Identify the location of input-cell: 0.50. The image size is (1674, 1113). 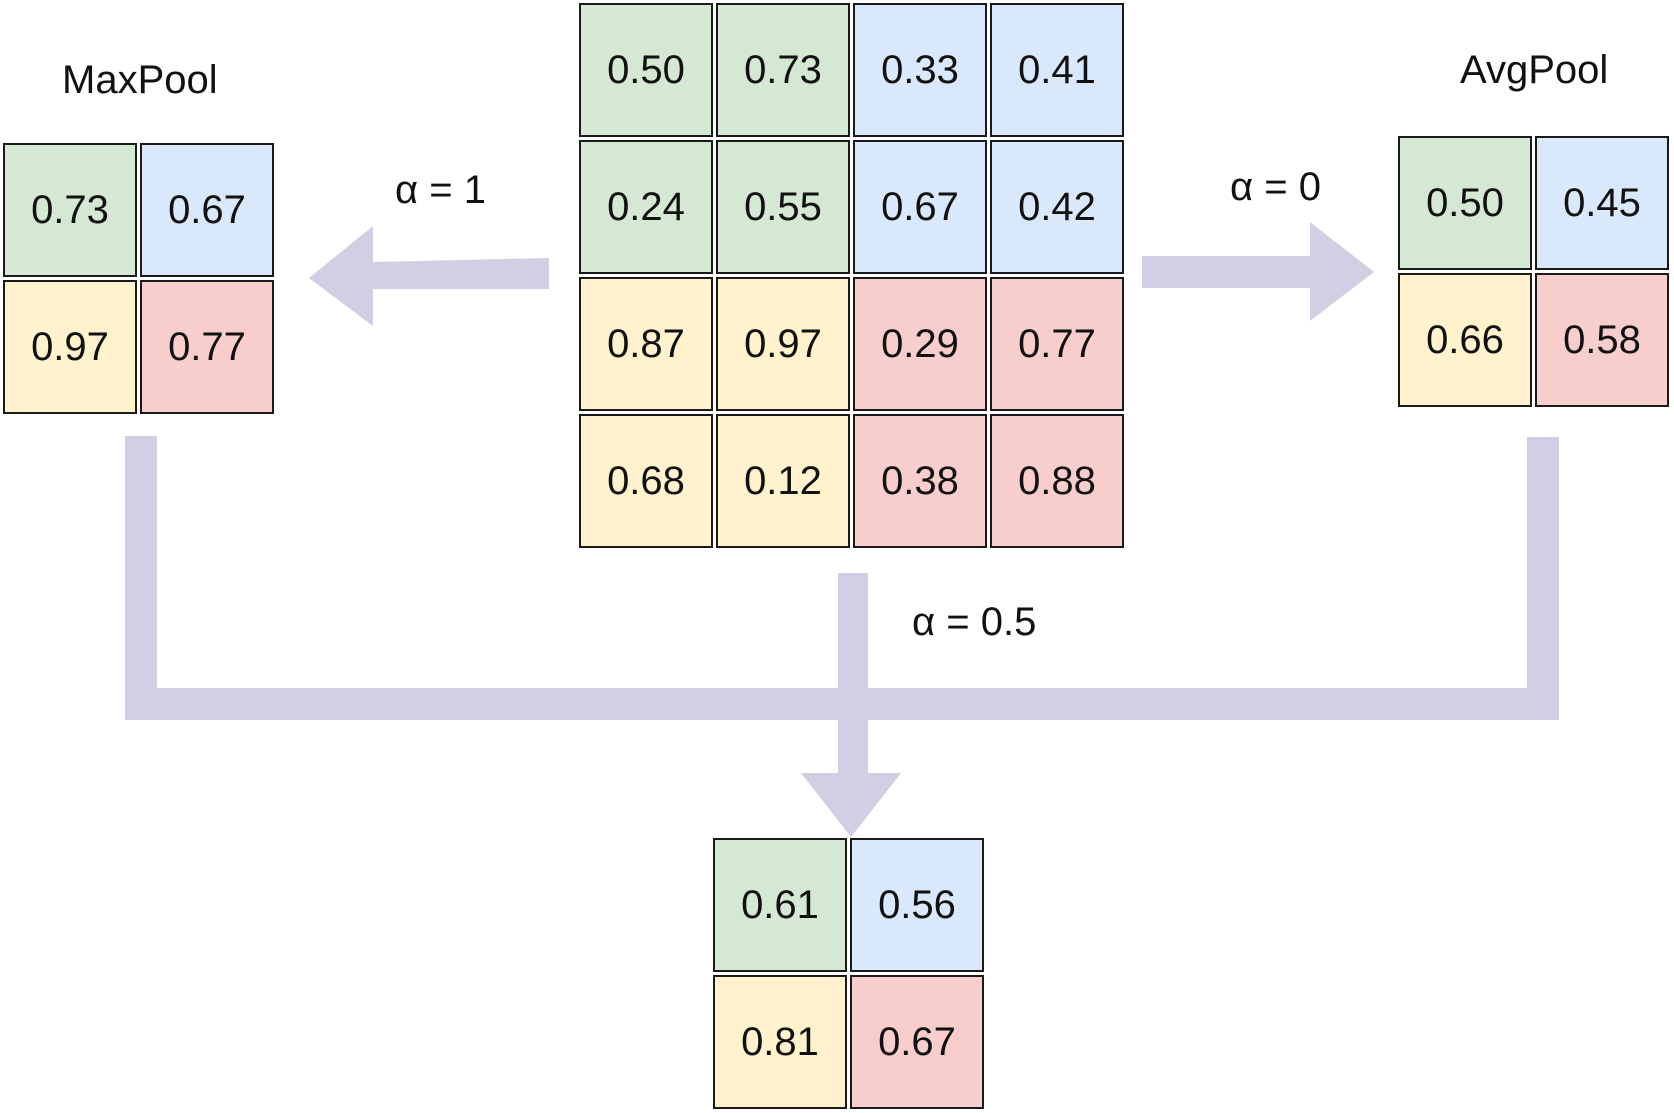
(646, 70).